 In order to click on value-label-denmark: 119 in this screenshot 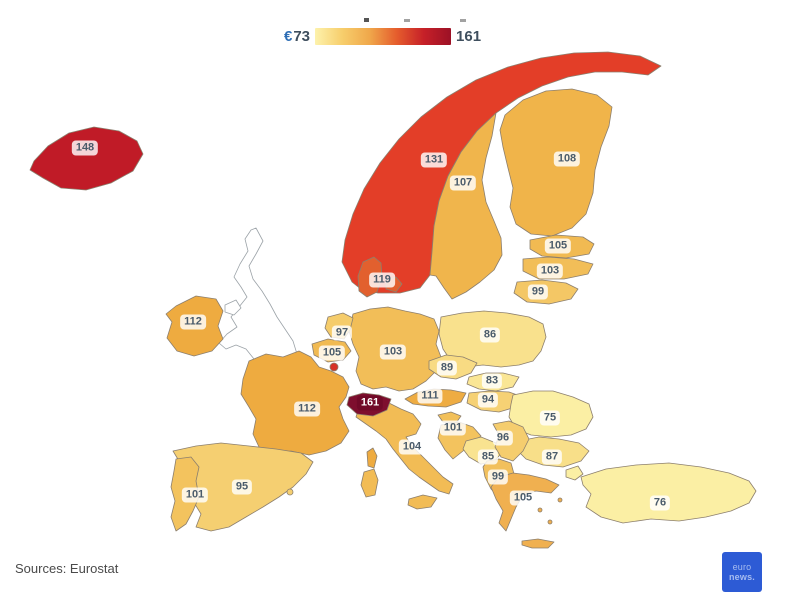, I will do `click(382, 280)`.